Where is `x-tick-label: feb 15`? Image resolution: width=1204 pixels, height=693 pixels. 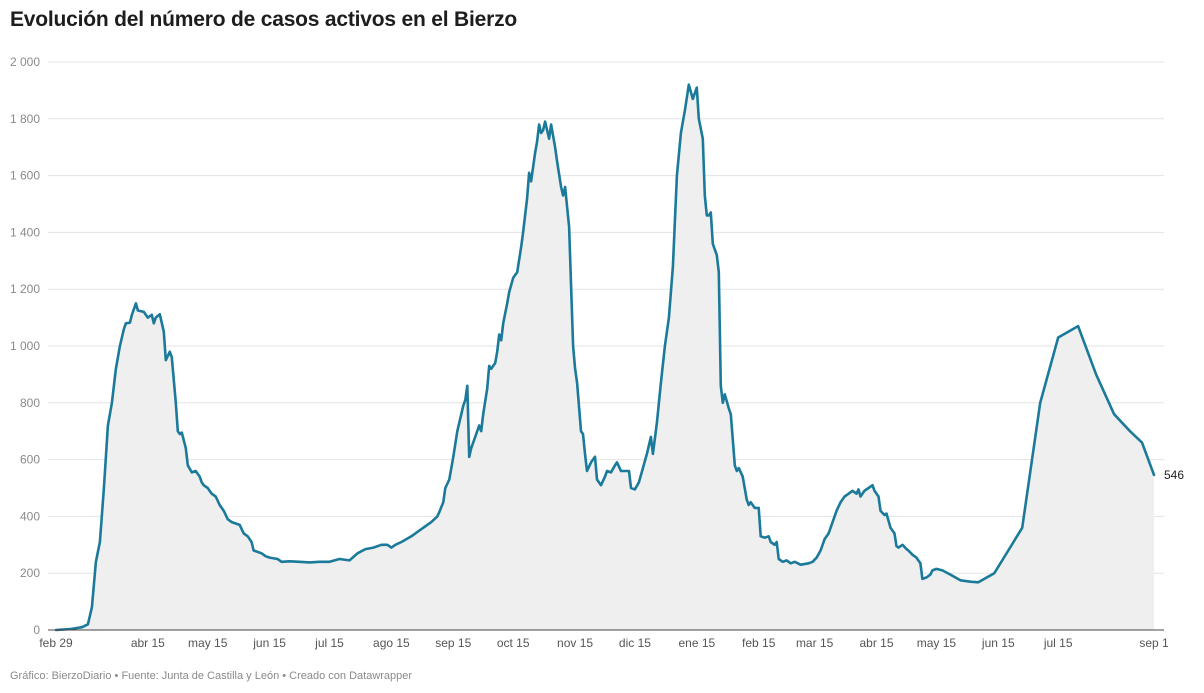 x-tick-label: feb 15 is located at coordinates (759, 643).